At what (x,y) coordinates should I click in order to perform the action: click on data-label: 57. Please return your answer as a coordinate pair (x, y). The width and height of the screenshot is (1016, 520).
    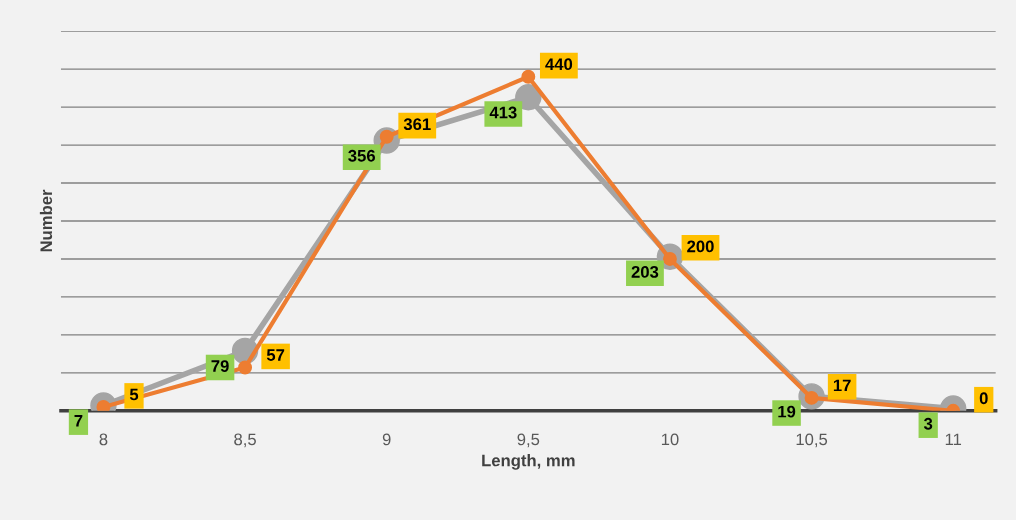
    Looking at the image, I should click on (275, 355).